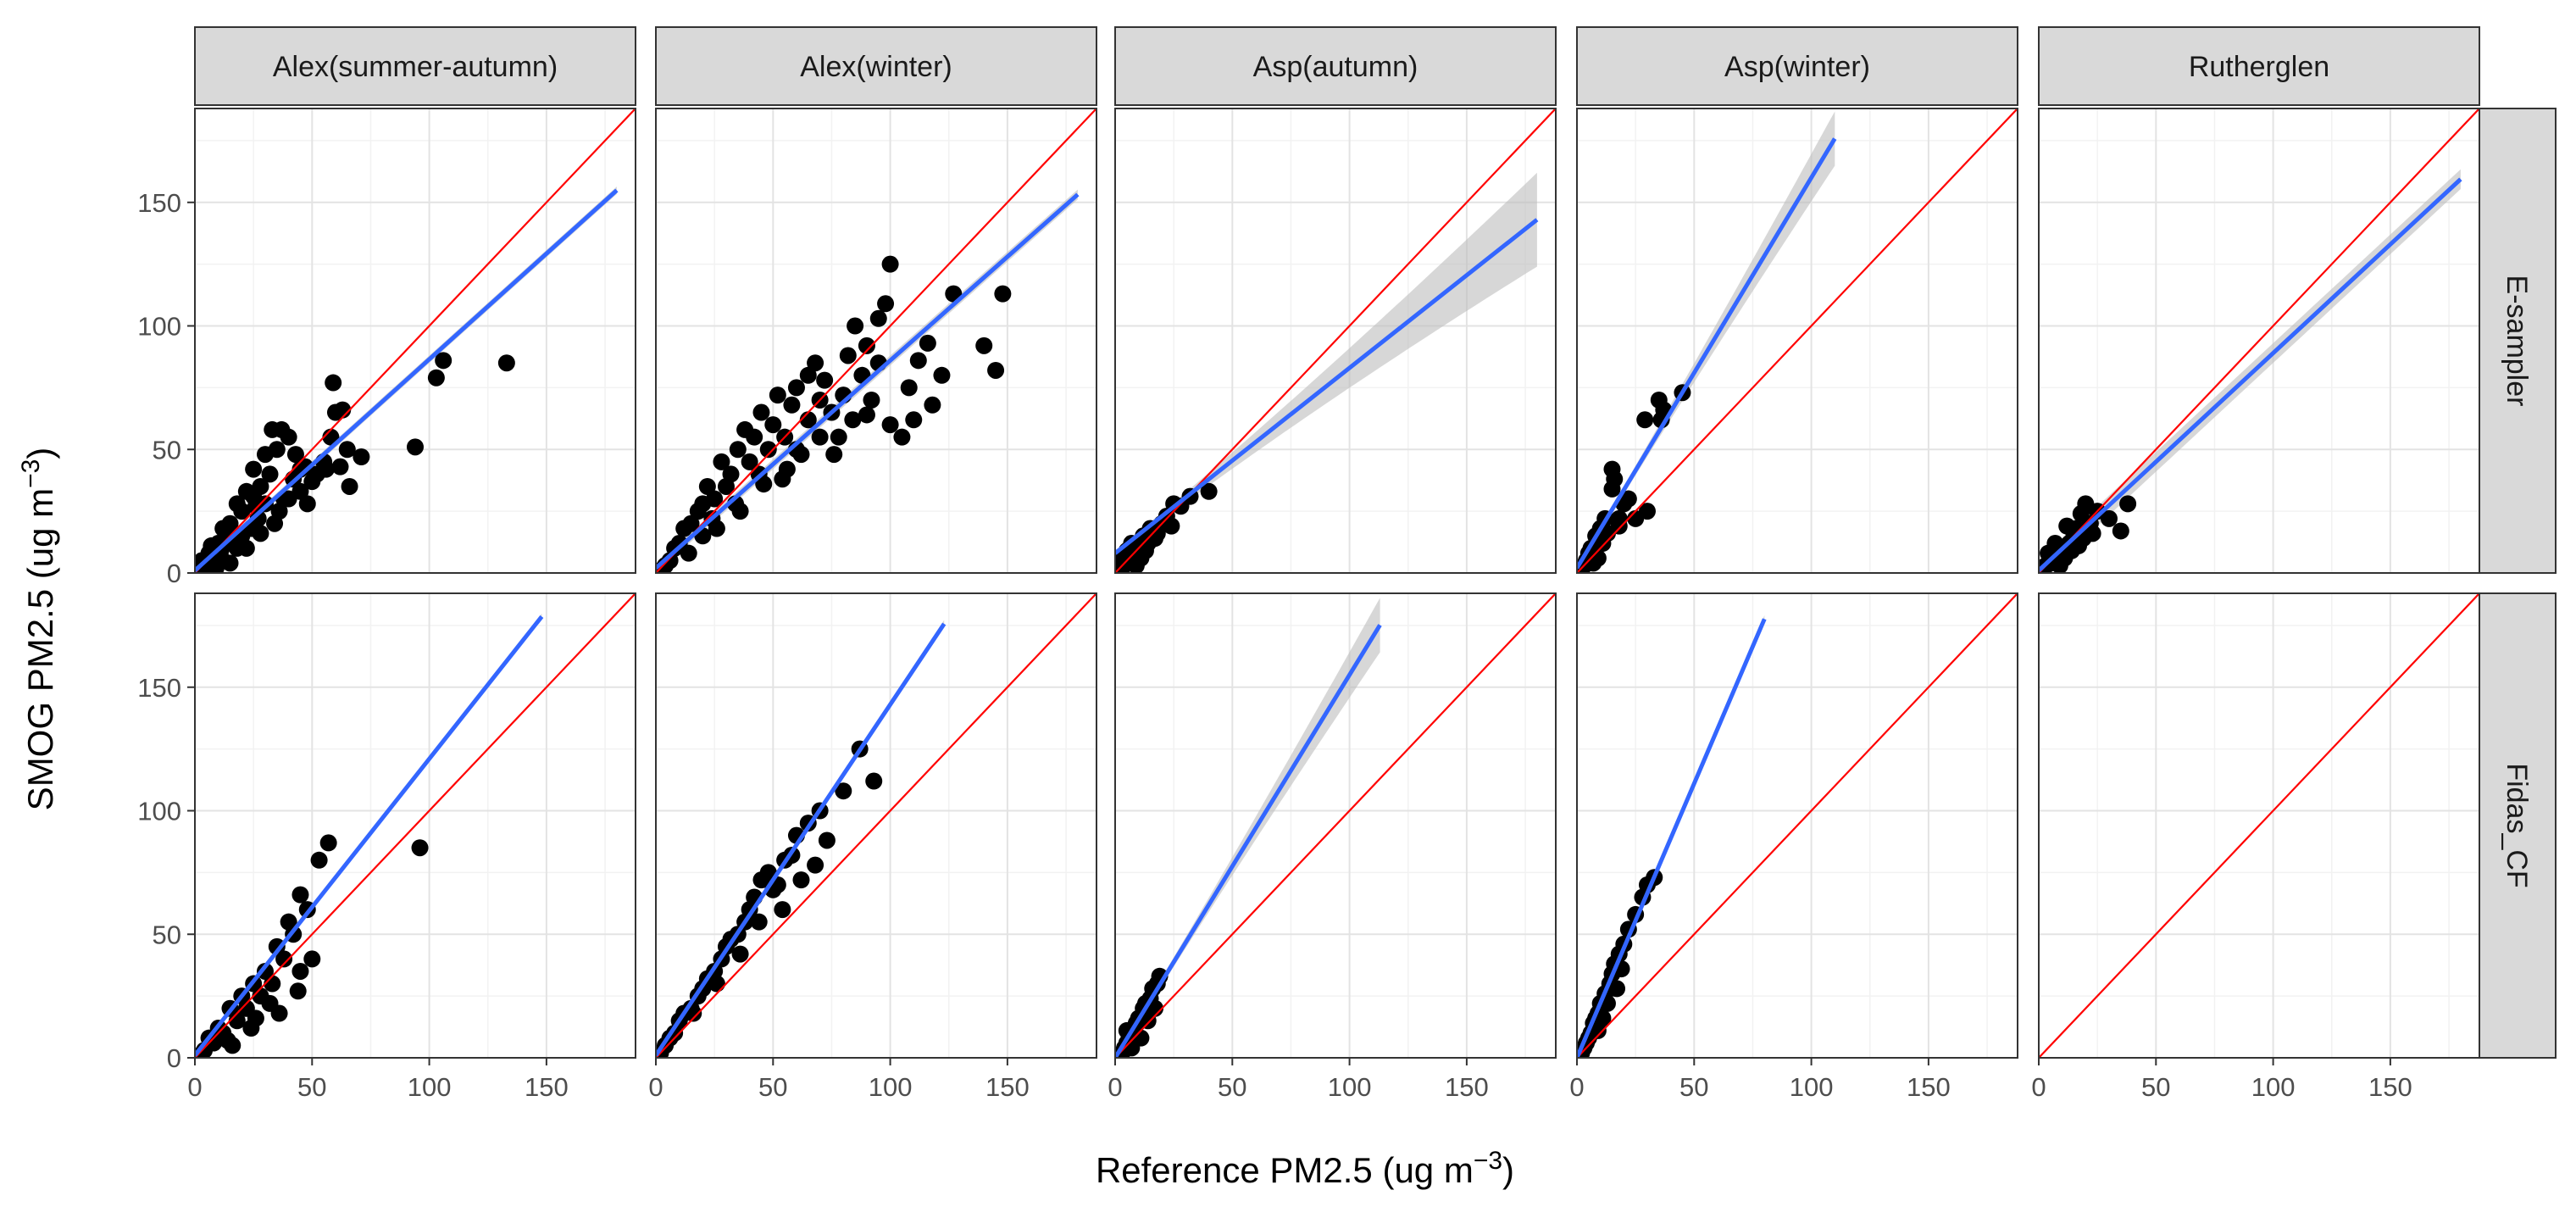  I want to click on row-strip, so click(2518, 826).